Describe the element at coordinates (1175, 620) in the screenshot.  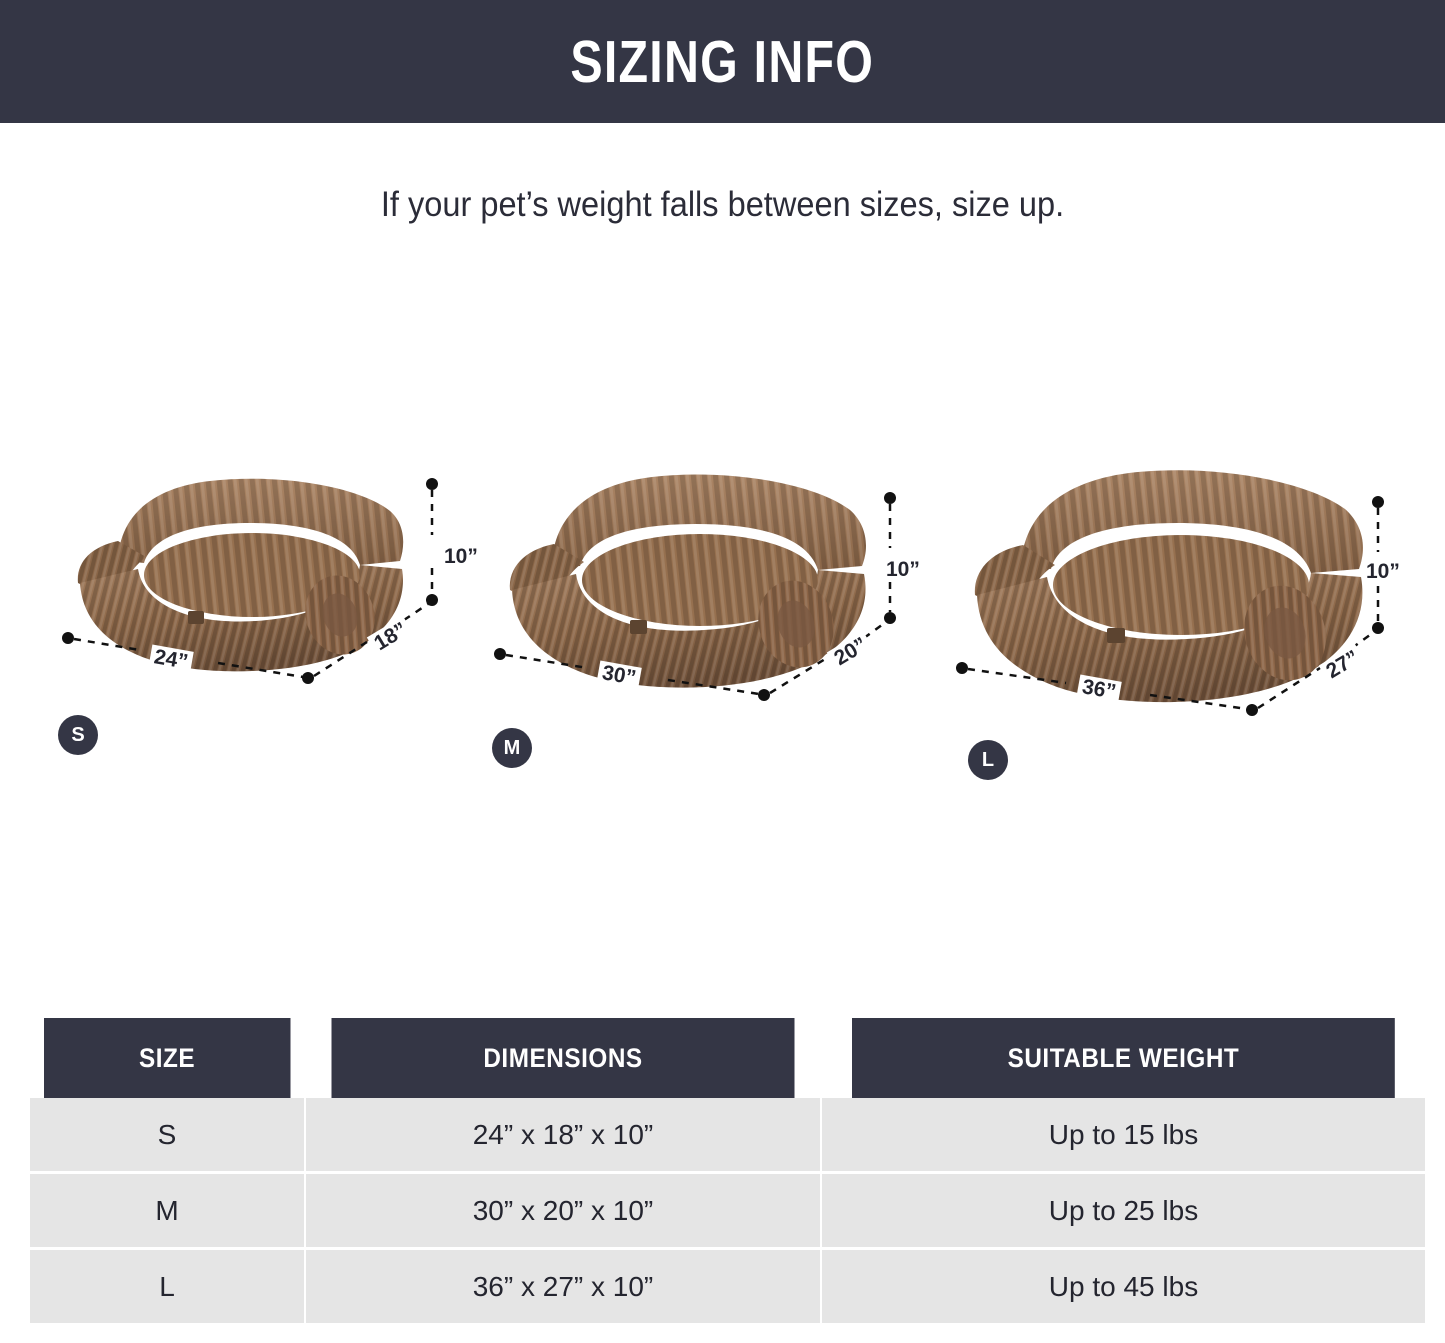
I see `bed-illustration-large: 36” 27” 10” L` at that location.